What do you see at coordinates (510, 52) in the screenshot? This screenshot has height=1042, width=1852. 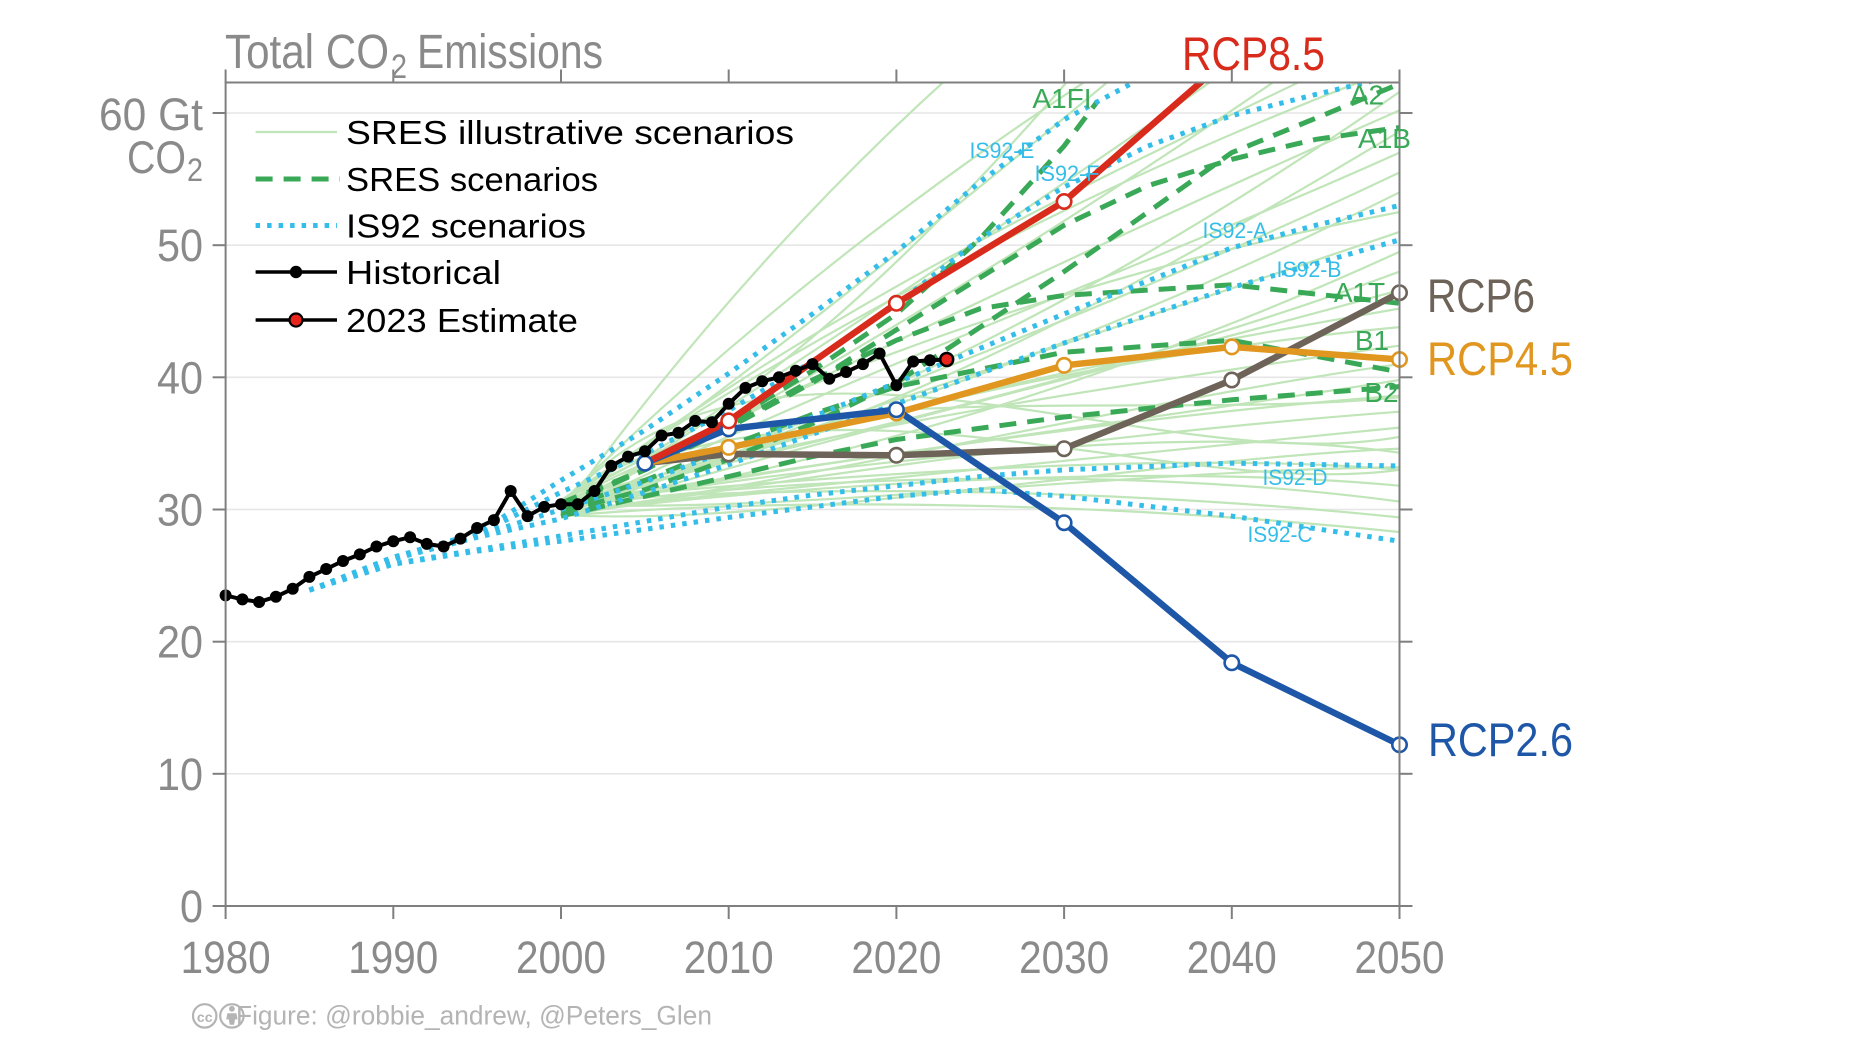 I see `svg-text: Emissions` at bounding box center [510, 52].